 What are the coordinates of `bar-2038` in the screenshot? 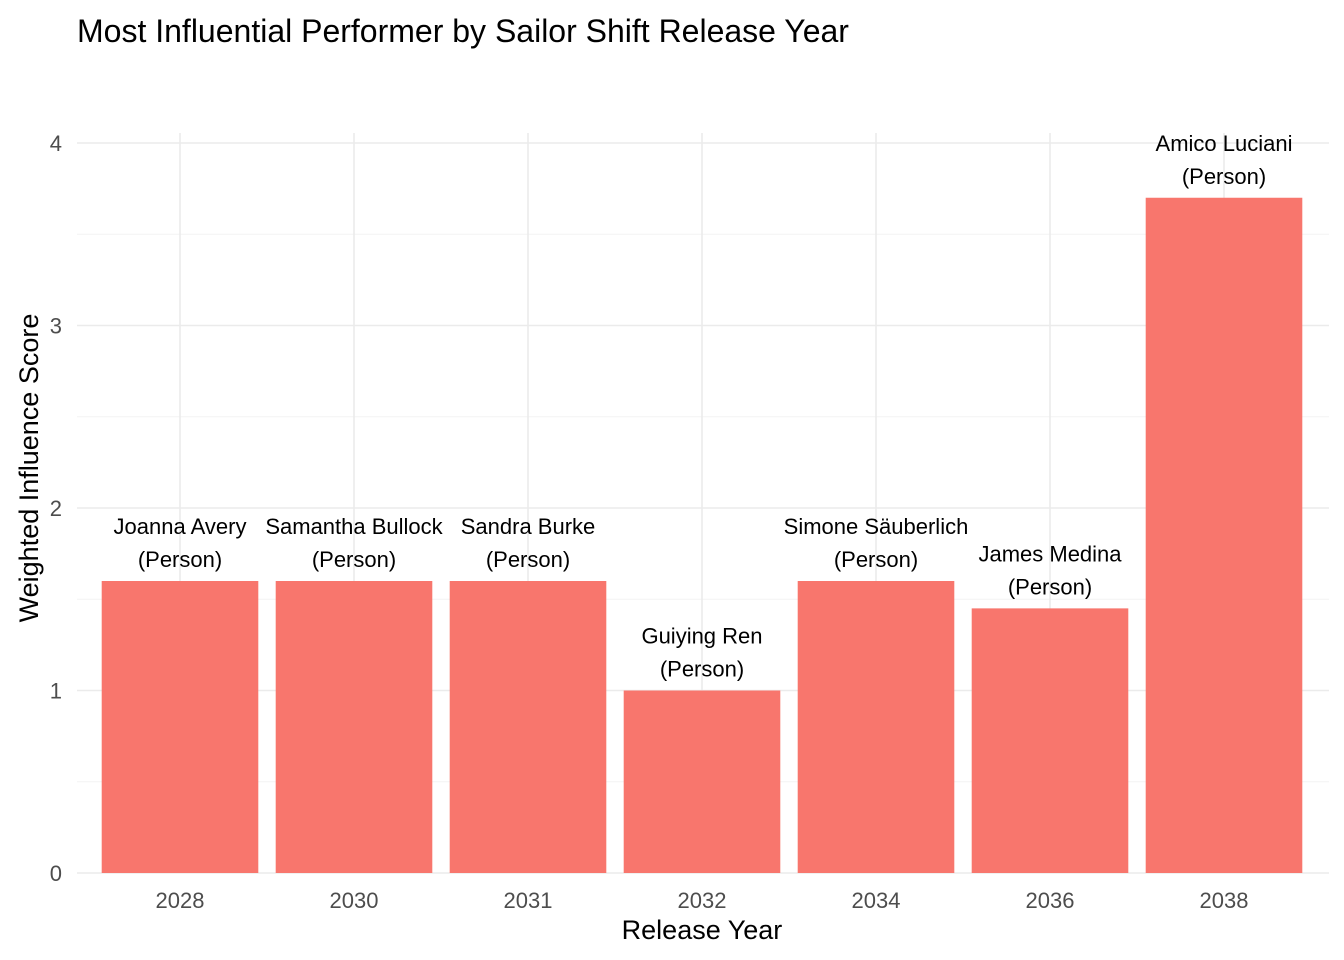 It's located at (1224, 535).